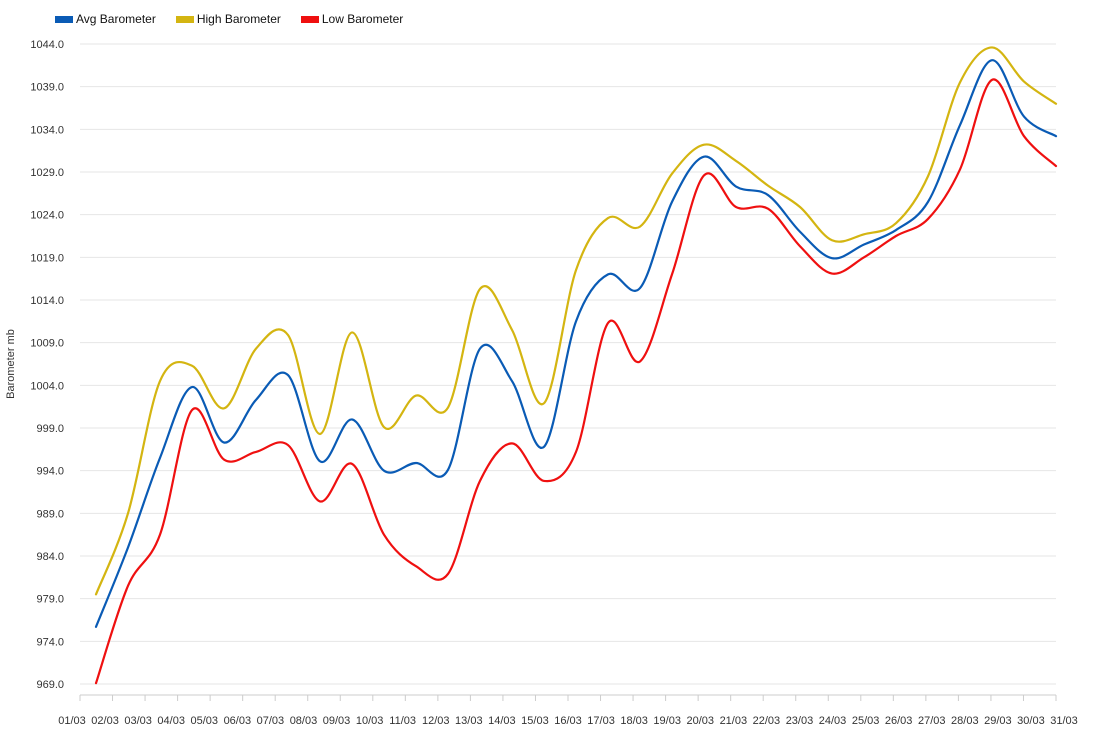 This screenshot has width=1106, height=730. I want to click on x-tick-label: 26/03, so click(899, 721).